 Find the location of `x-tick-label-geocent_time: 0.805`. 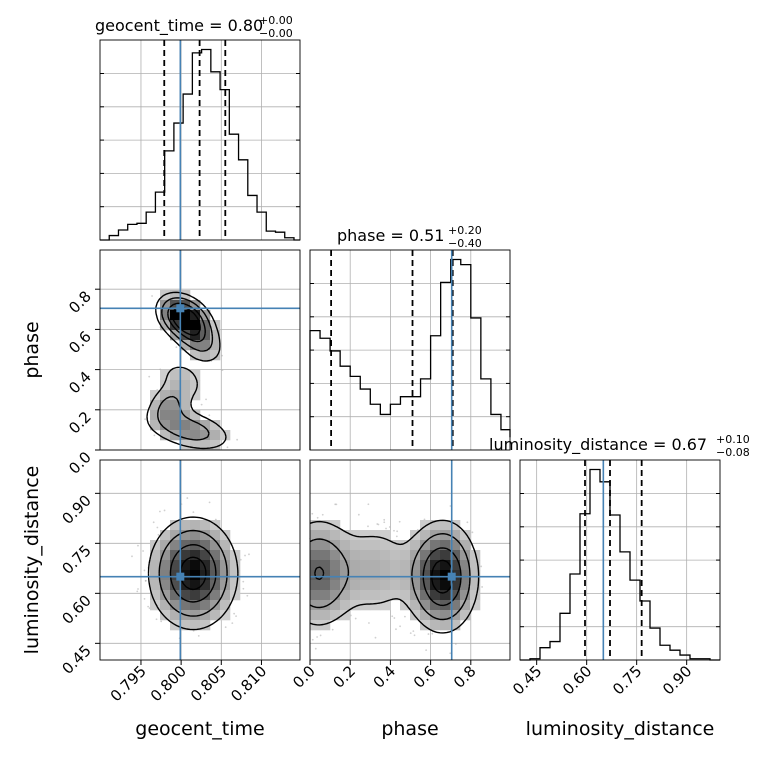

x-tick-label-geocent_time: 0.805 is located at coordinates (208, 683).